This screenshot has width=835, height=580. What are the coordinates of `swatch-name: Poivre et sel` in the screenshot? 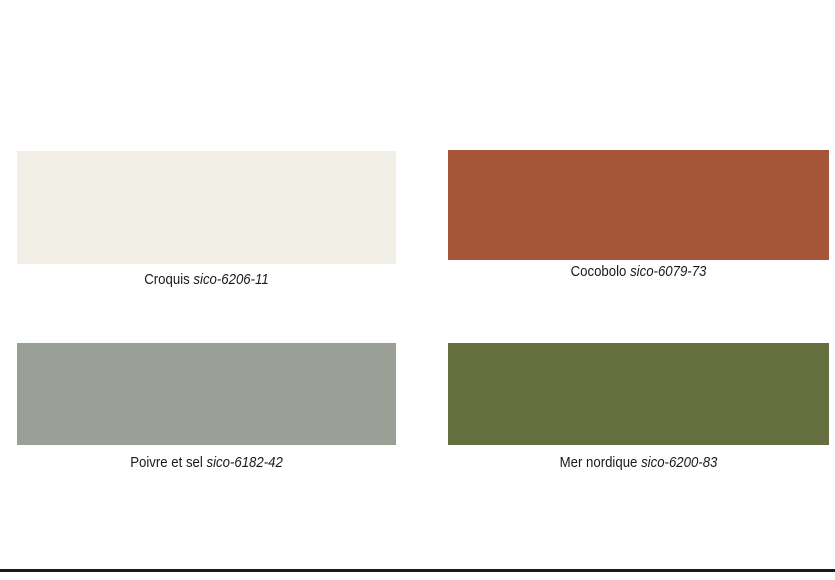 It's located at (166, 462).